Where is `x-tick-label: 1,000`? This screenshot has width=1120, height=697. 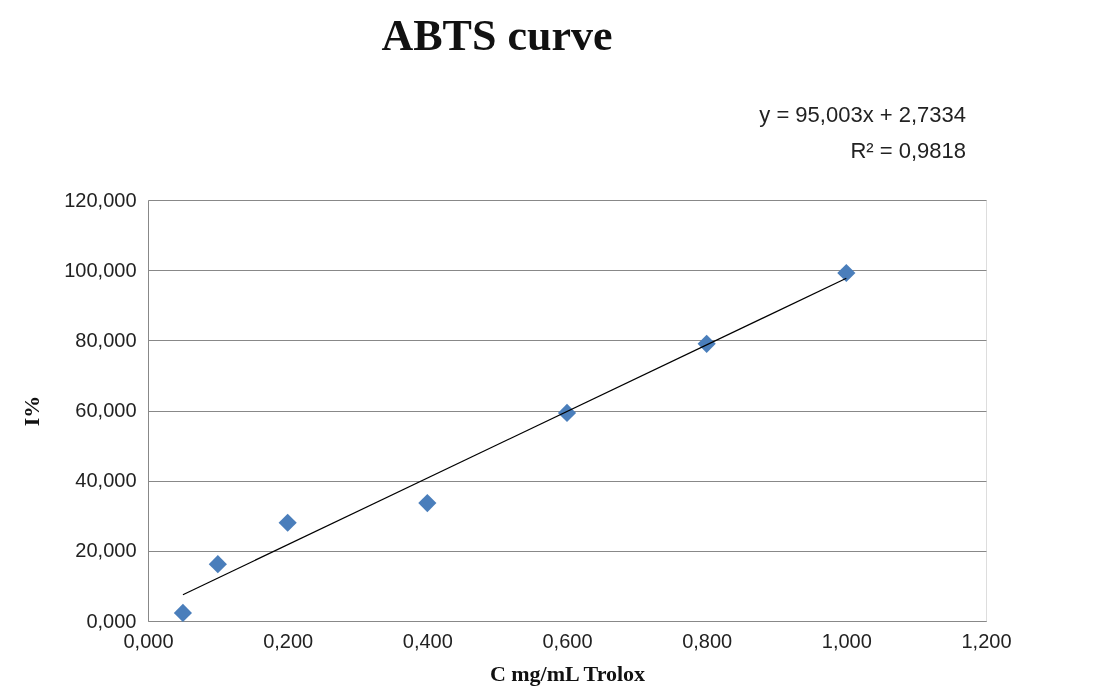
x-tick-label: 1,000 is located at coordinates (846, 640).